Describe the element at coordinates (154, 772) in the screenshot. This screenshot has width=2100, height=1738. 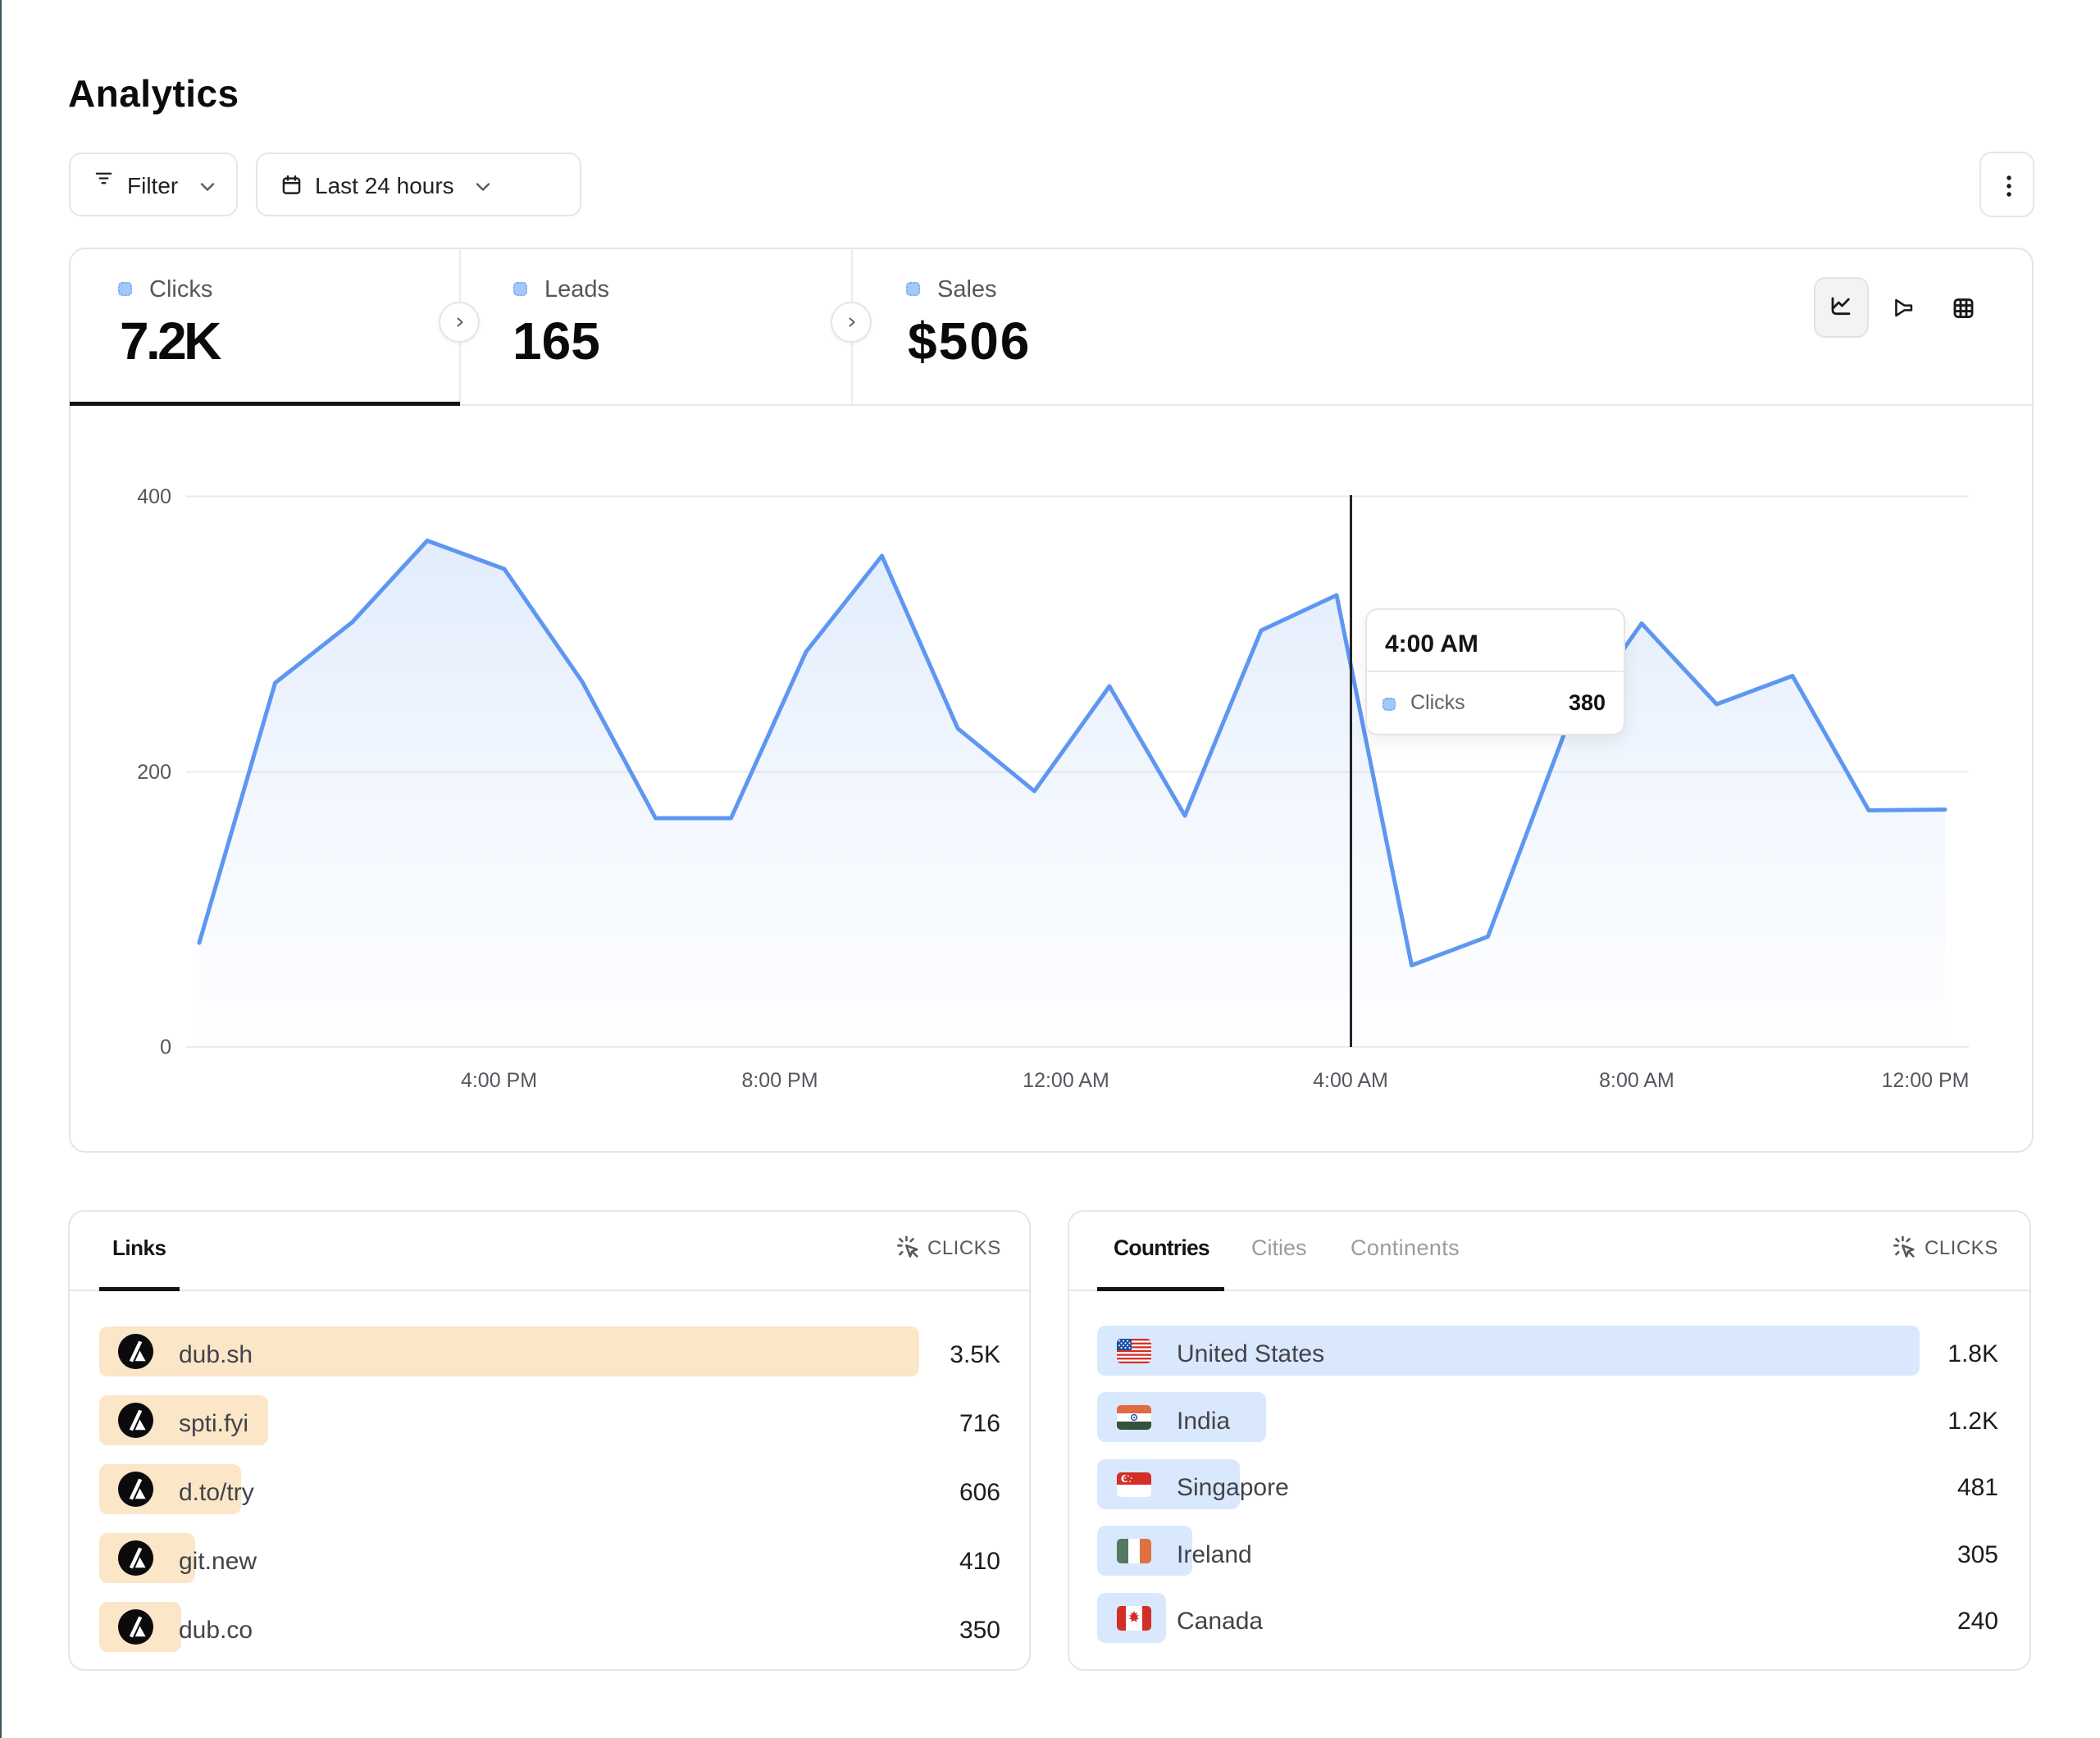
I see `svg-text: 200` at that location.